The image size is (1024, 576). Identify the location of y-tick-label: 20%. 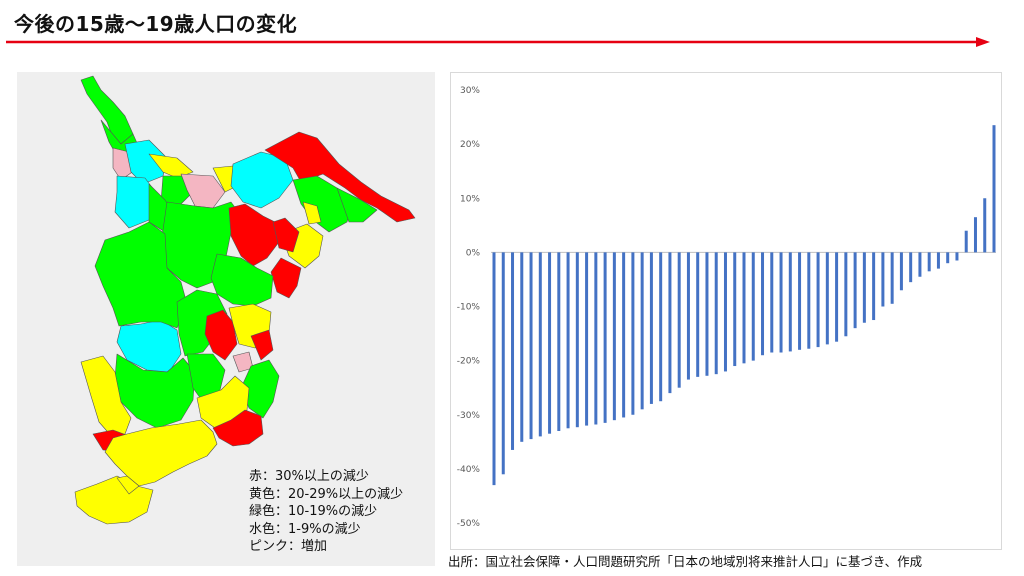
(470, 145).